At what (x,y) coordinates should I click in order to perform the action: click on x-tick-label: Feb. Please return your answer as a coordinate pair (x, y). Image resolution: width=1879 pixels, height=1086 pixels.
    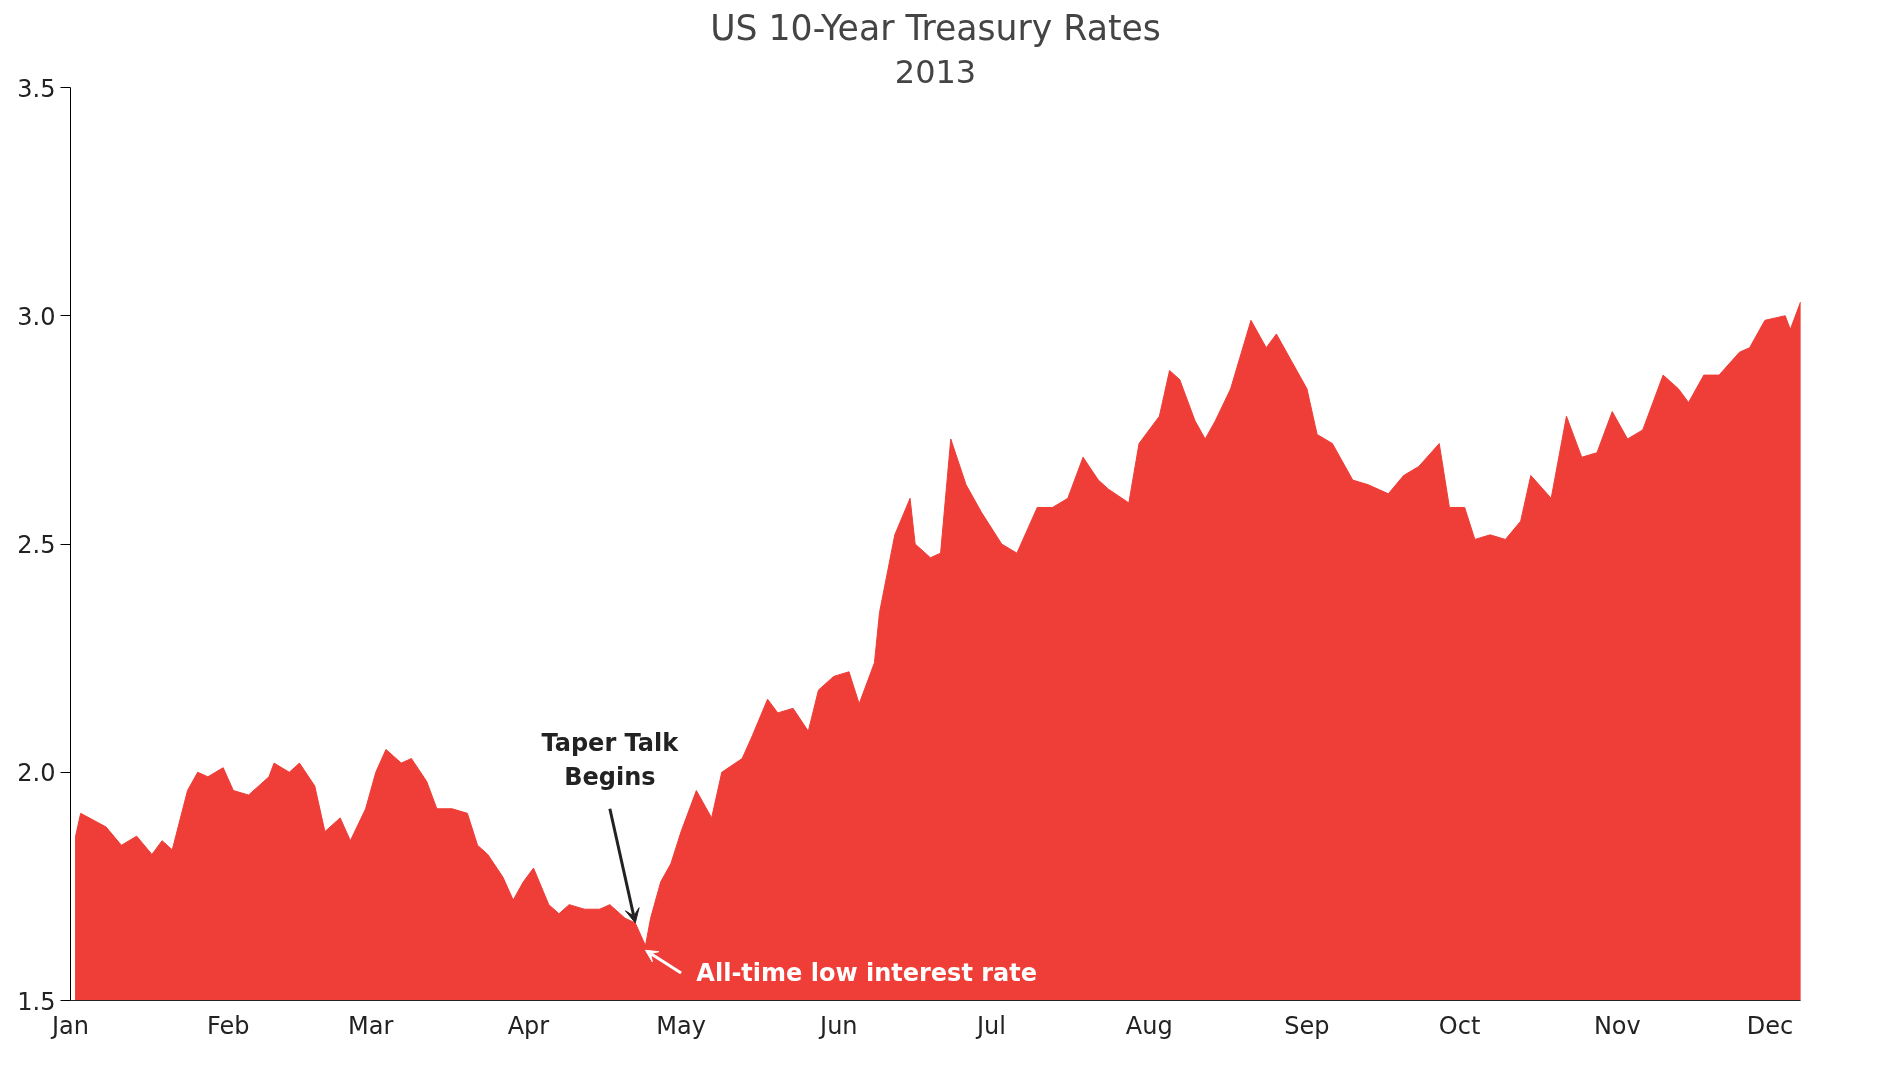
    Looking at the image, I should click on (228, 1025).